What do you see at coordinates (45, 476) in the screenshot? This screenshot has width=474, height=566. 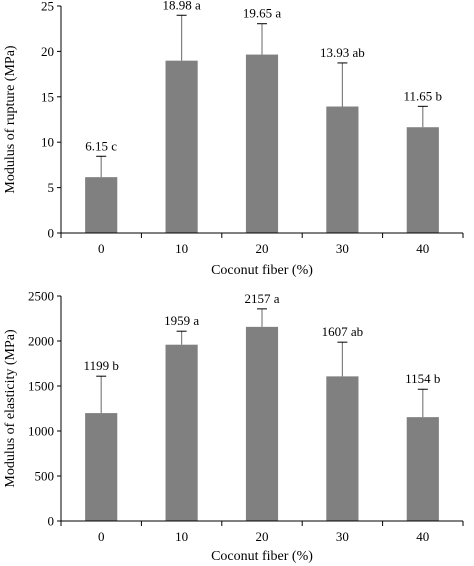 I see `y-tick-label: 500` at bounding box center [45, 476].